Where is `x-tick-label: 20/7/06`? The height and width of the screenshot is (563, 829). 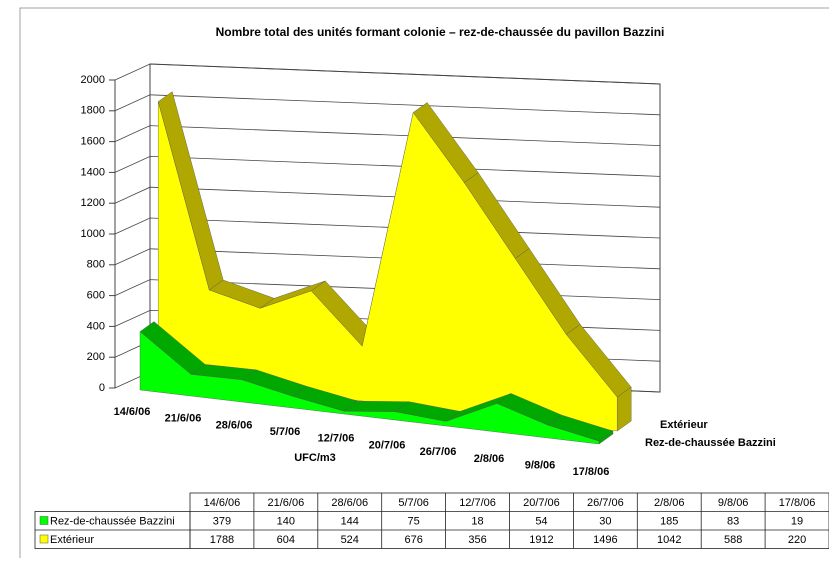 x-tick-label: 20/7/06 is located at coordinates (387, 445).